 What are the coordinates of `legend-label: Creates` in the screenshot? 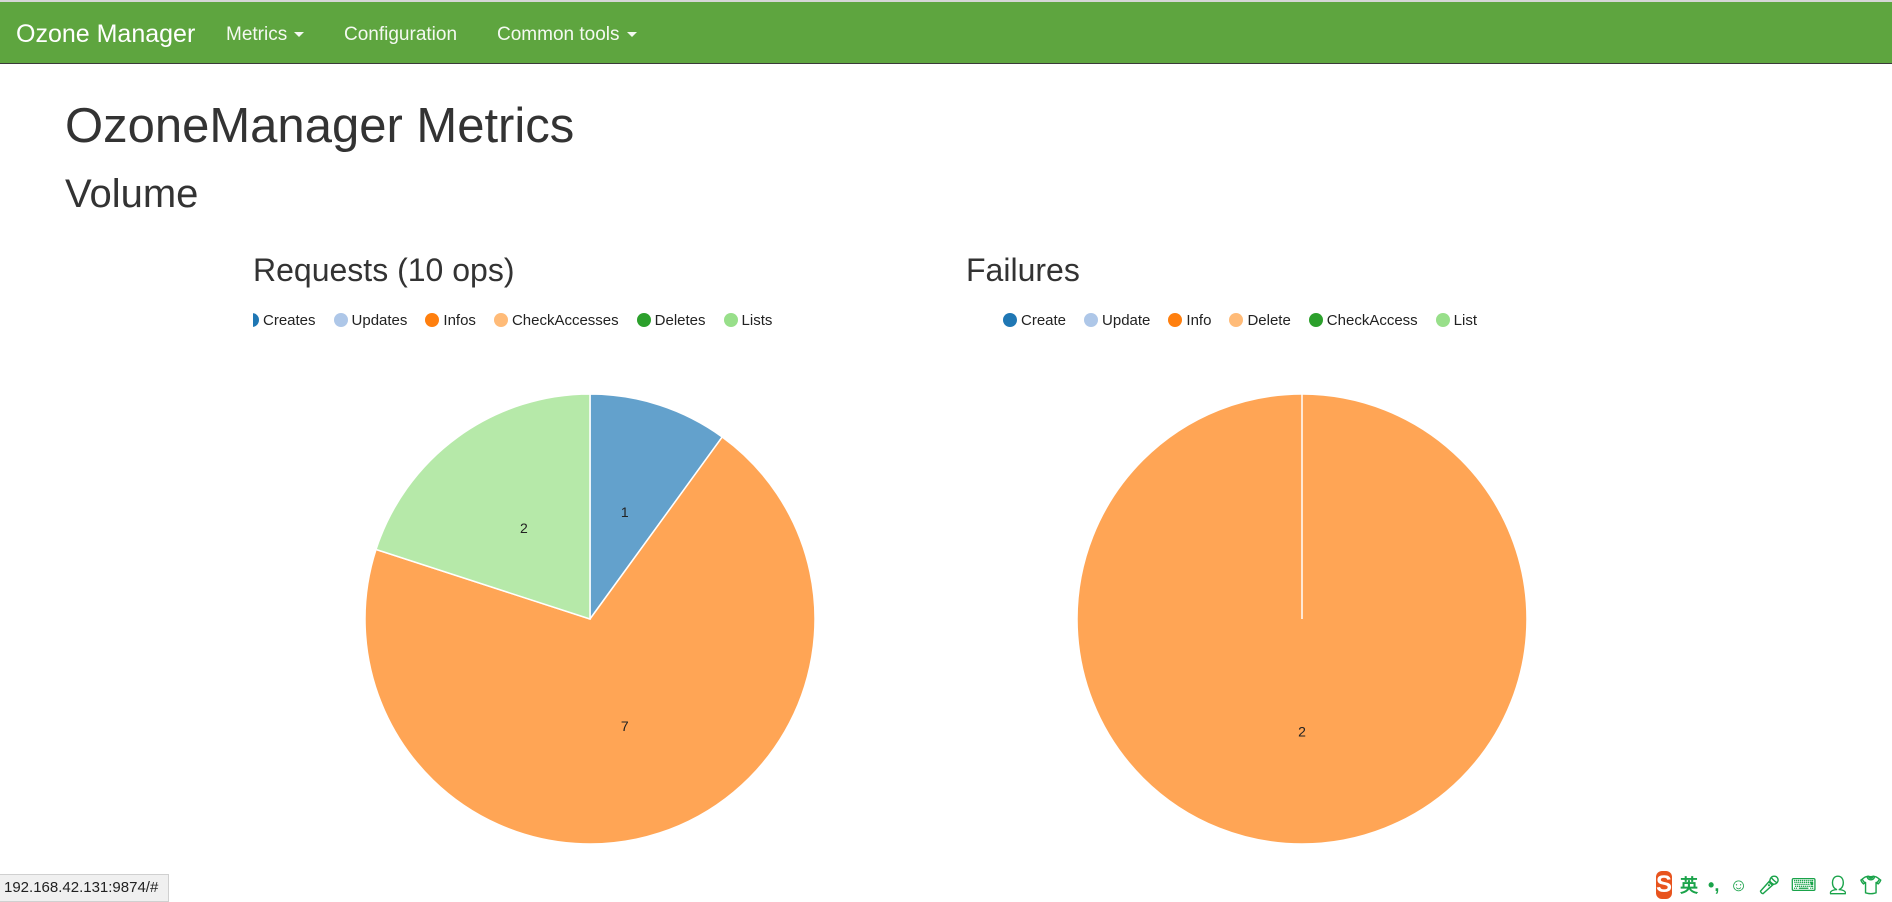 It's located at (289, 320).